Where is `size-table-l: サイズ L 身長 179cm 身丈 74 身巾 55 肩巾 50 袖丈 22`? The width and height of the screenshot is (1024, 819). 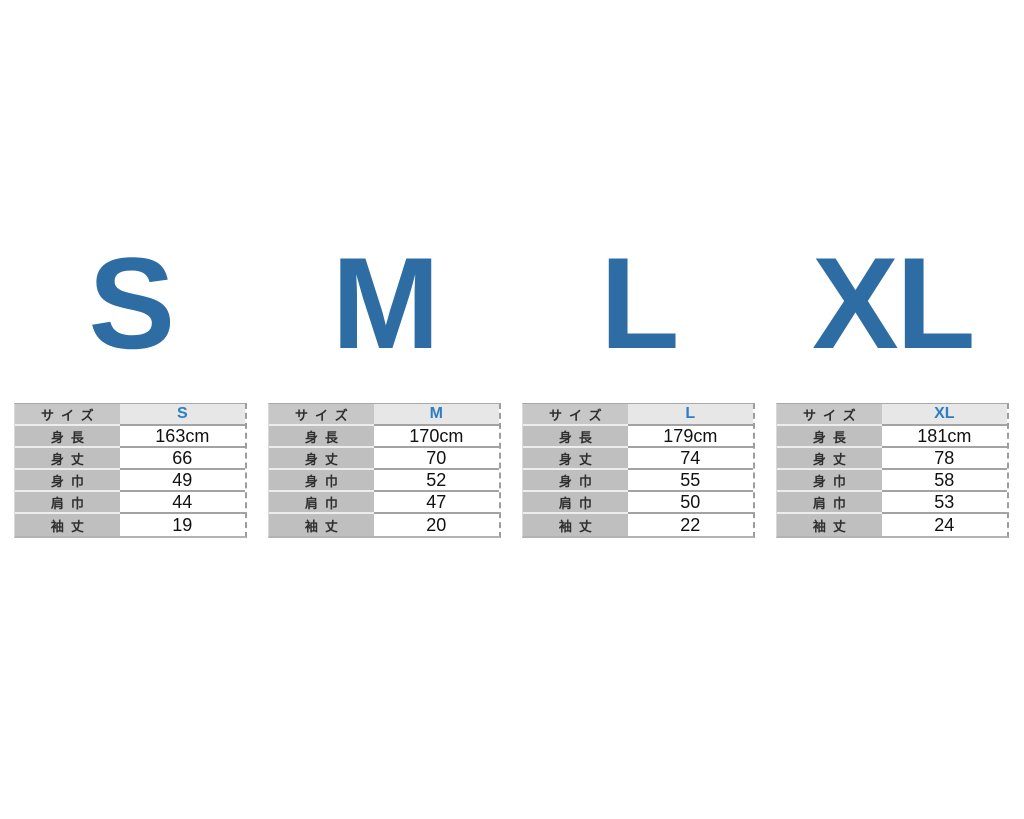
size-table-l: サイズ L 身長 179cm 身丈 74 身巾 55 肩巾 50 袖丈 22 is located at coordinates (638, 470).